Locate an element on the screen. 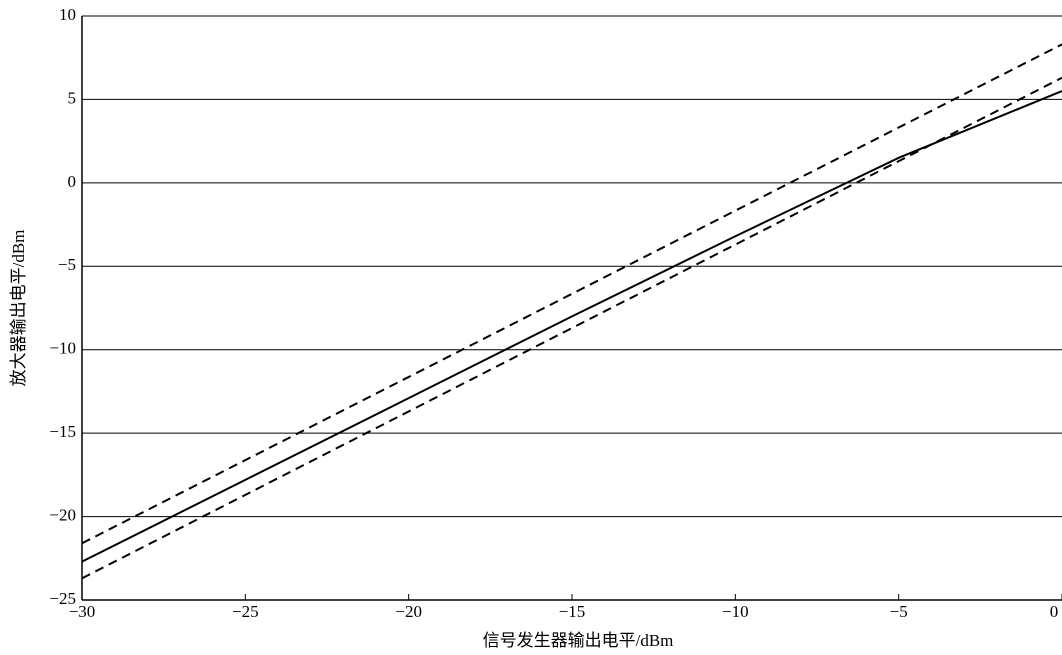 This screenshot has height=655, width=1062. x-tick-label: −20 is located at coordinates (408, 611).